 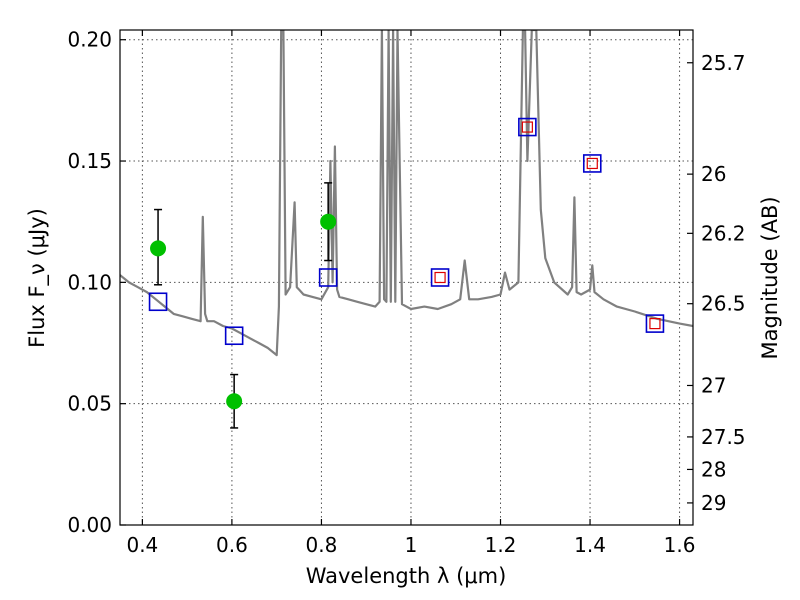 I want to click on y-tick-label: 0.00, so click(x=89, y=525).